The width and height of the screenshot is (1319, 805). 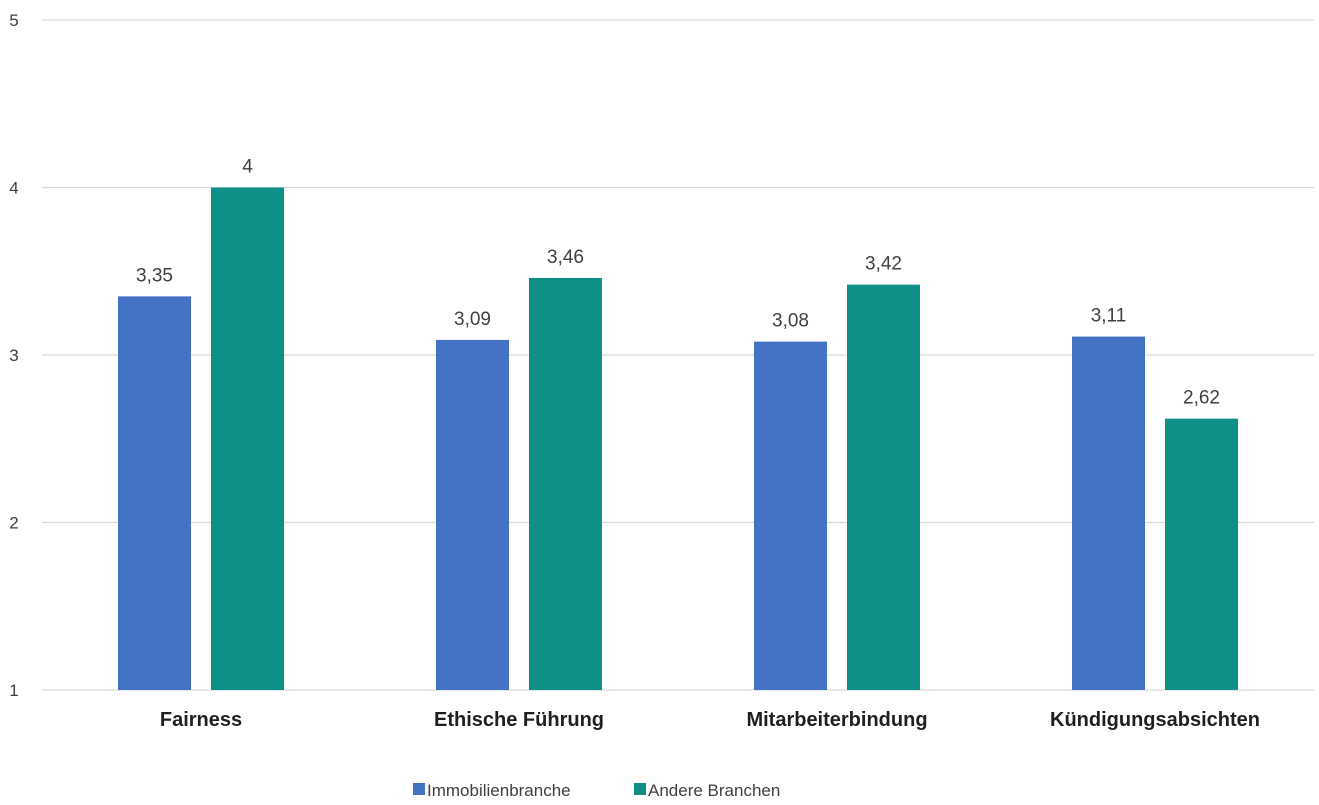 I want to click on data-label: 3,08, so click(x=790, y=321).